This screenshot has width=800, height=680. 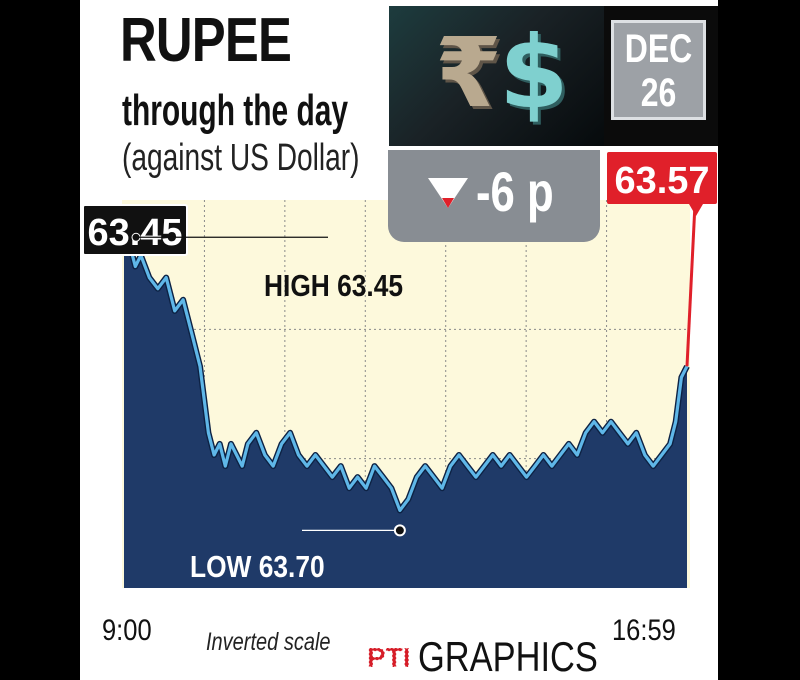 I want to click on x-axis-start-label: 9:00, so click(x=127, y=630).